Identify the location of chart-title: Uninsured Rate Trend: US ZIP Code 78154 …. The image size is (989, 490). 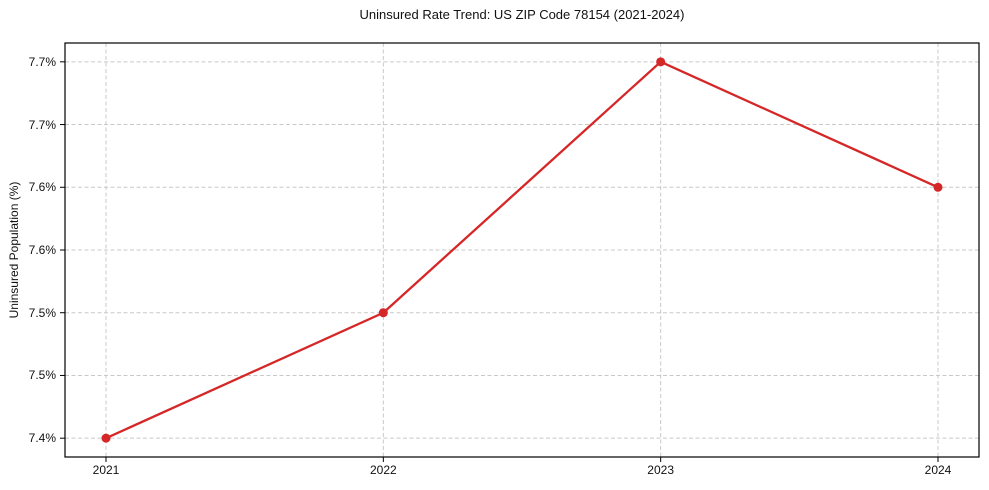
(522, 14).